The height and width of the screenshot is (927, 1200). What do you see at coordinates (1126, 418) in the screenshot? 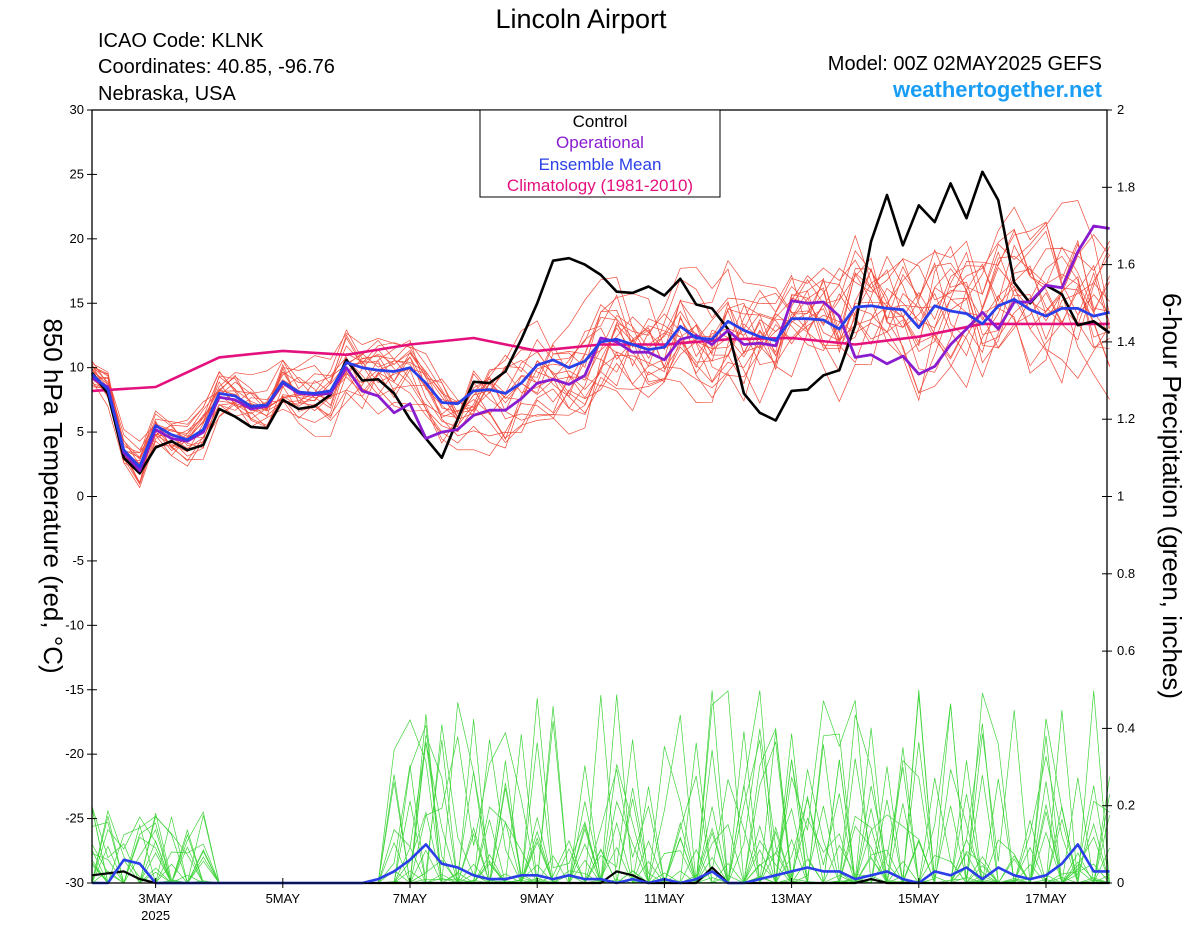
I see `y2-tick-label: 1.2` at bounding box center [1126, 418].